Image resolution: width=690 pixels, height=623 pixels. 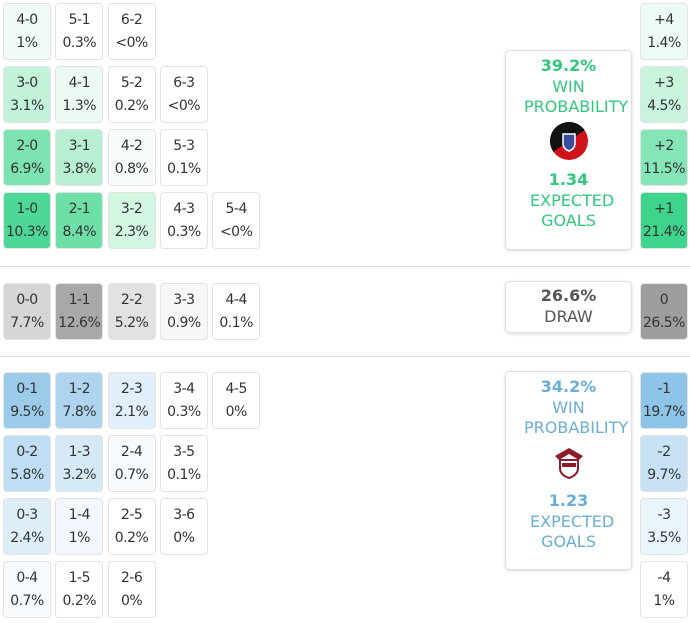 What do you see at coordinates (131, 311) in the screenshot?
I see `score-cell: 2-2 5.2%` at bounding box center [131, 311].